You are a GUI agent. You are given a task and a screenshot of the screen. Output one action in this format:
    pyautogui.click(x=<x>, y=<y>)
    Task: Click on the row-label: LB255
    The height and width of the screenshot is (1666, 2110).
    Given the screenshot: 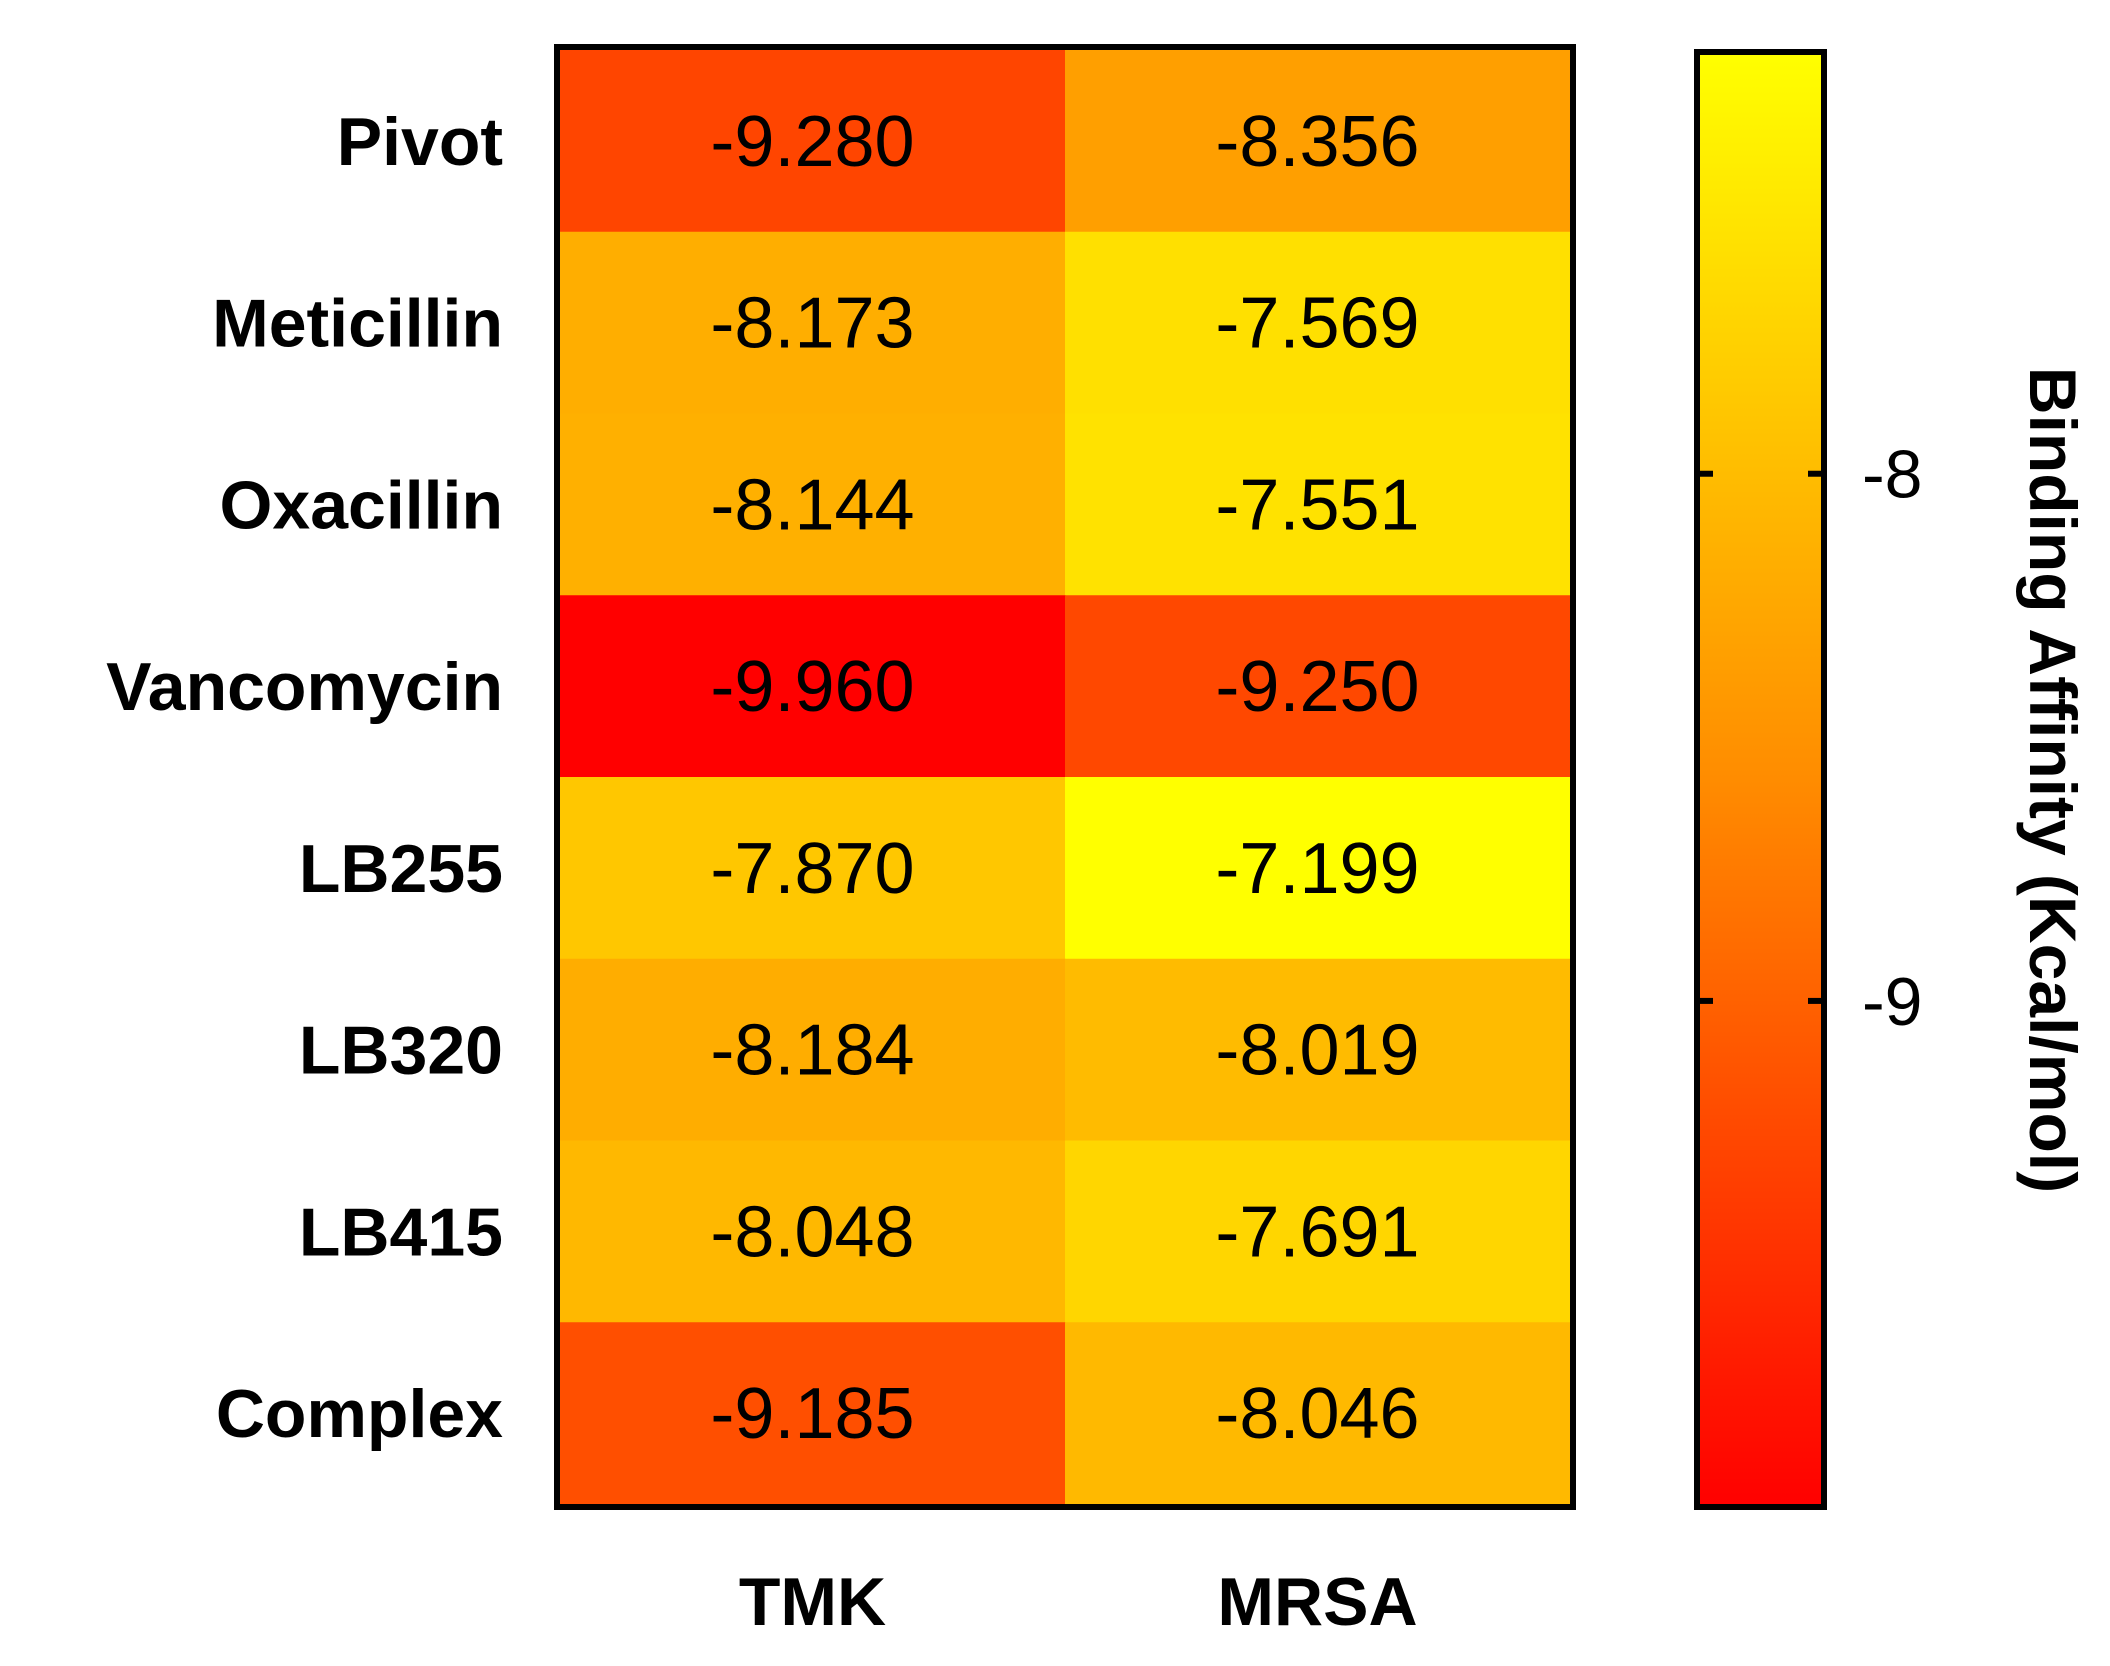 What is the action you would take?
    pyautogui.click(x=401, y=869)
    